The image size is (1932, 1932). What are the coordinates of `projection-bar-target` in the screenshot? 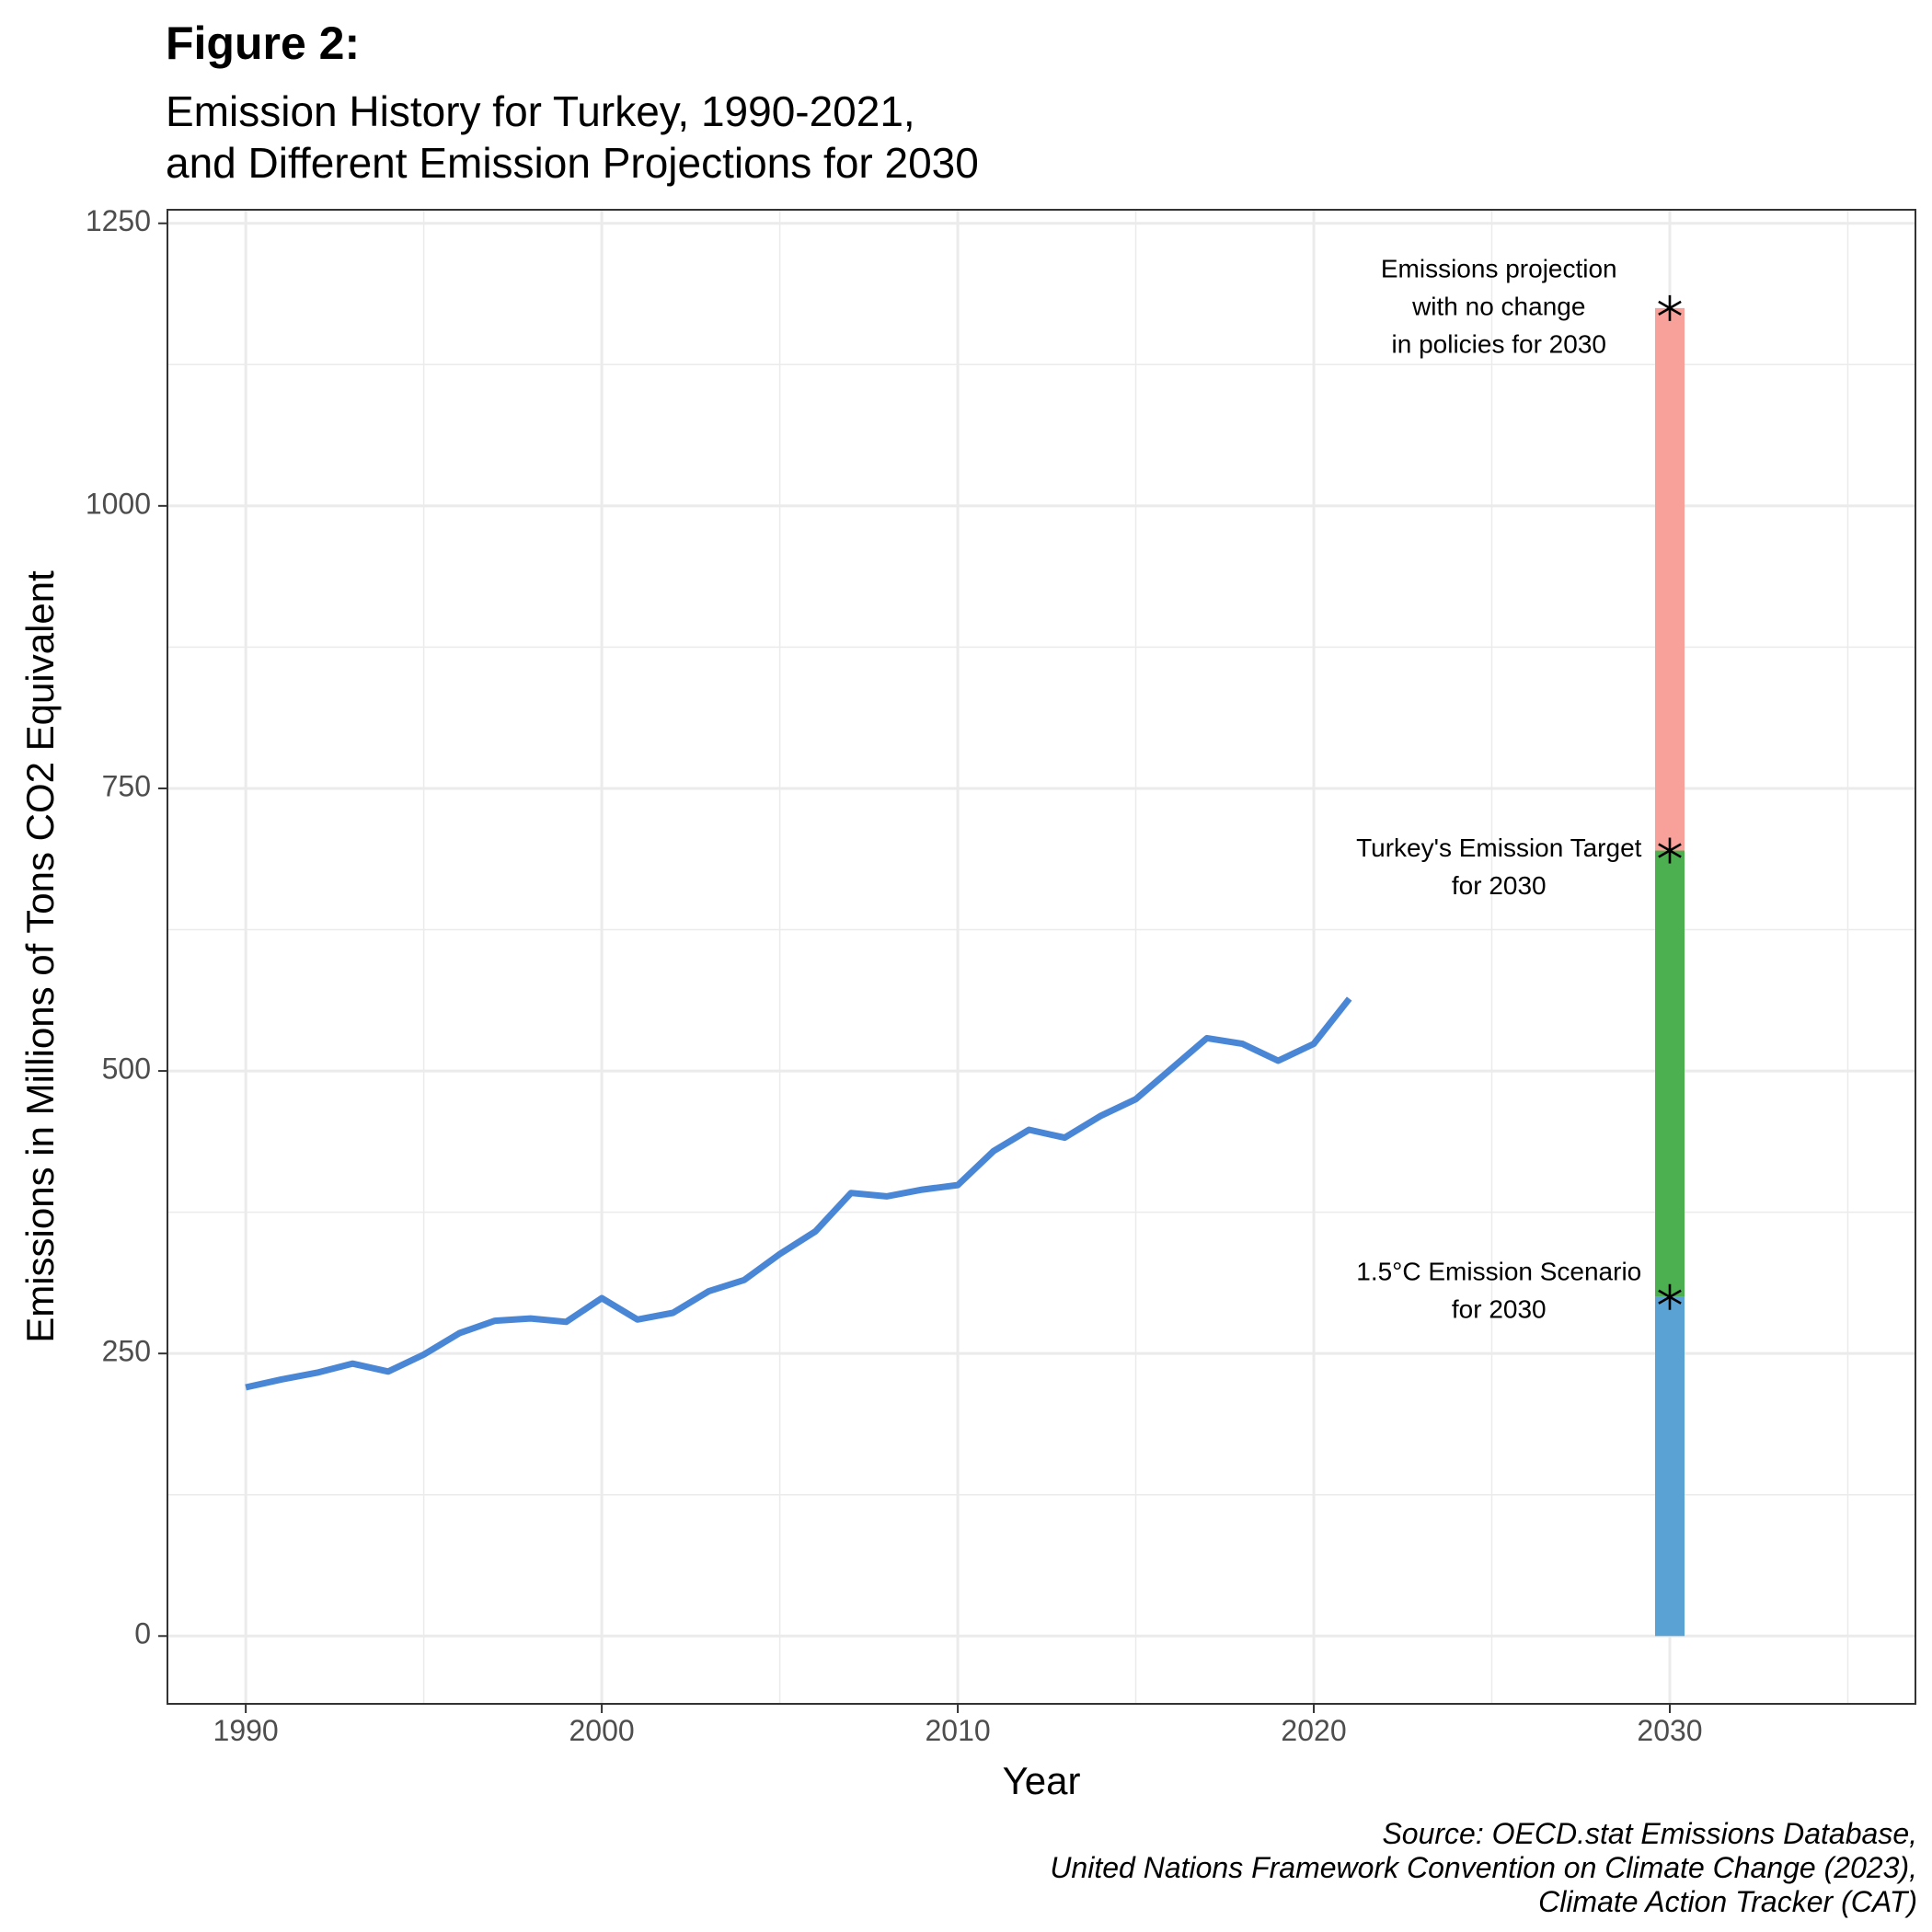 It's located at (1669, 1073).